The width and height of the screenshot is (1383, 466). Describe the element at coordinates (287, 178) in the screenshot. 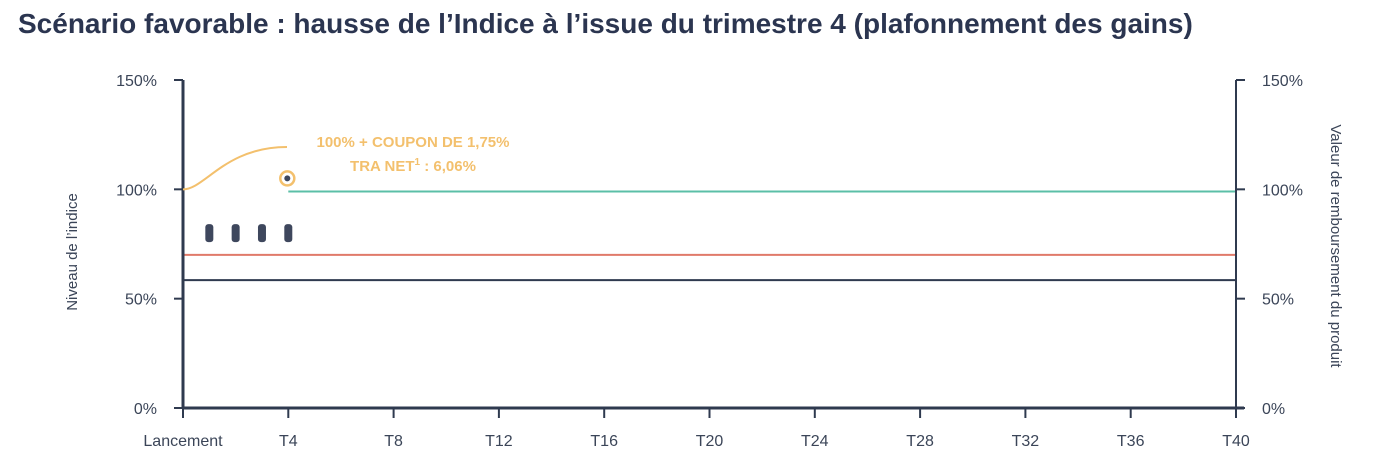

I see `redemption-point-dot` at that location.